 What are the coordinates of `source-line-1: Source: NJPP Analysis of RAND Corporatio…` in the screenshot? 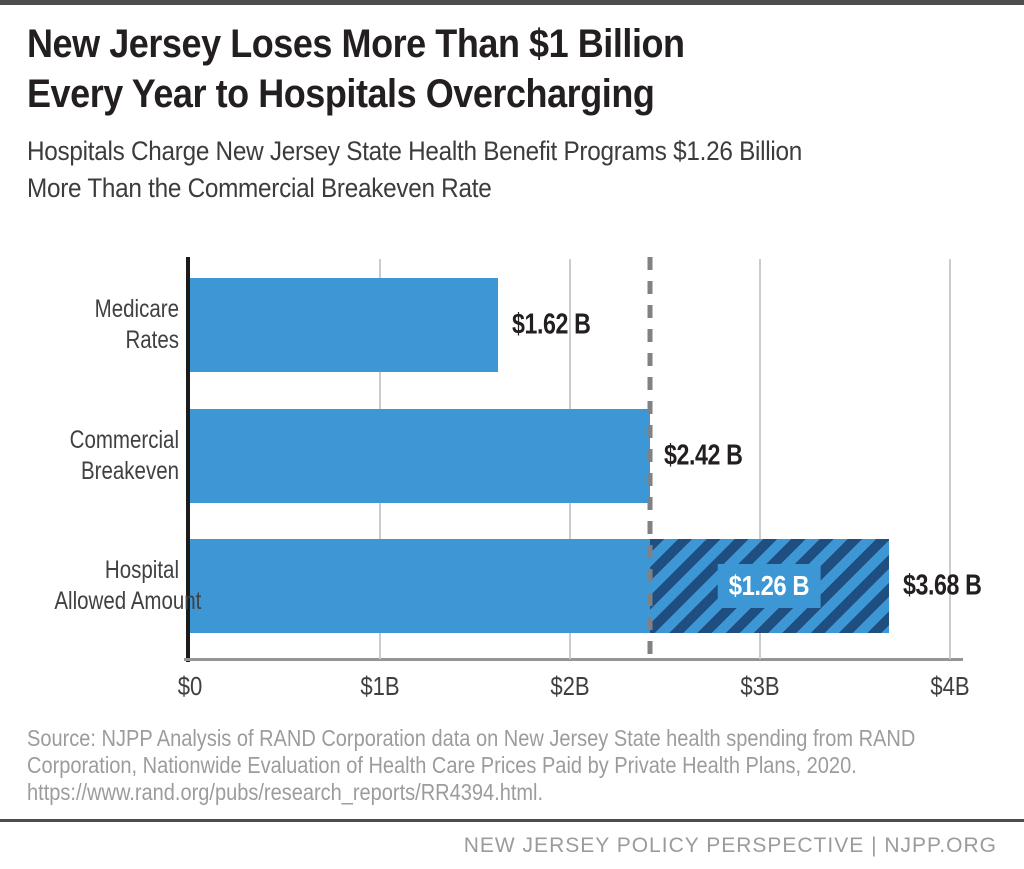 It's located at (471, 738).